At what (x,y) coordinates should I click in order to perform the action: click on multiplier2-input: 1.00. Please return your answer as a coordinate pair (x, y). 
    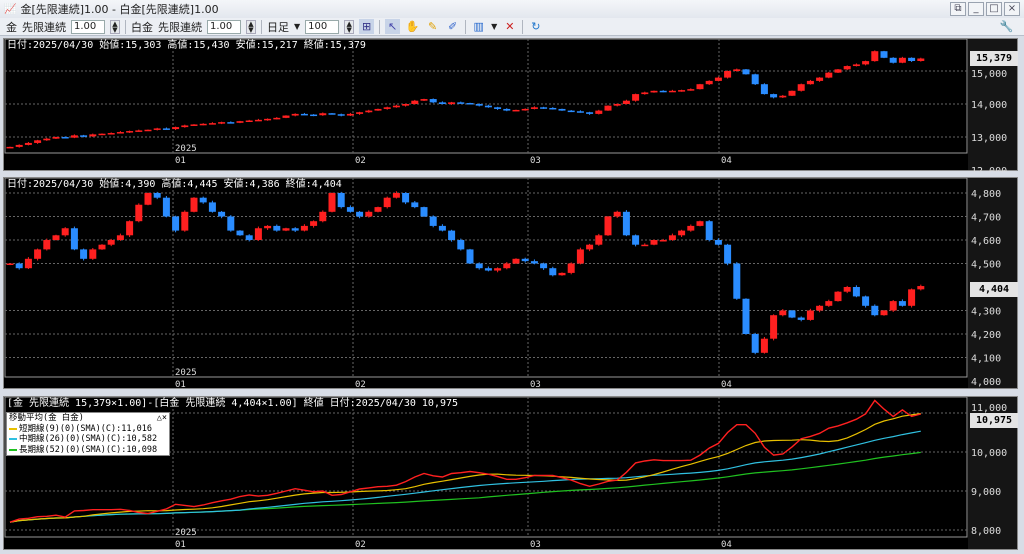
    Looking at the image, I should click on (224, 26).